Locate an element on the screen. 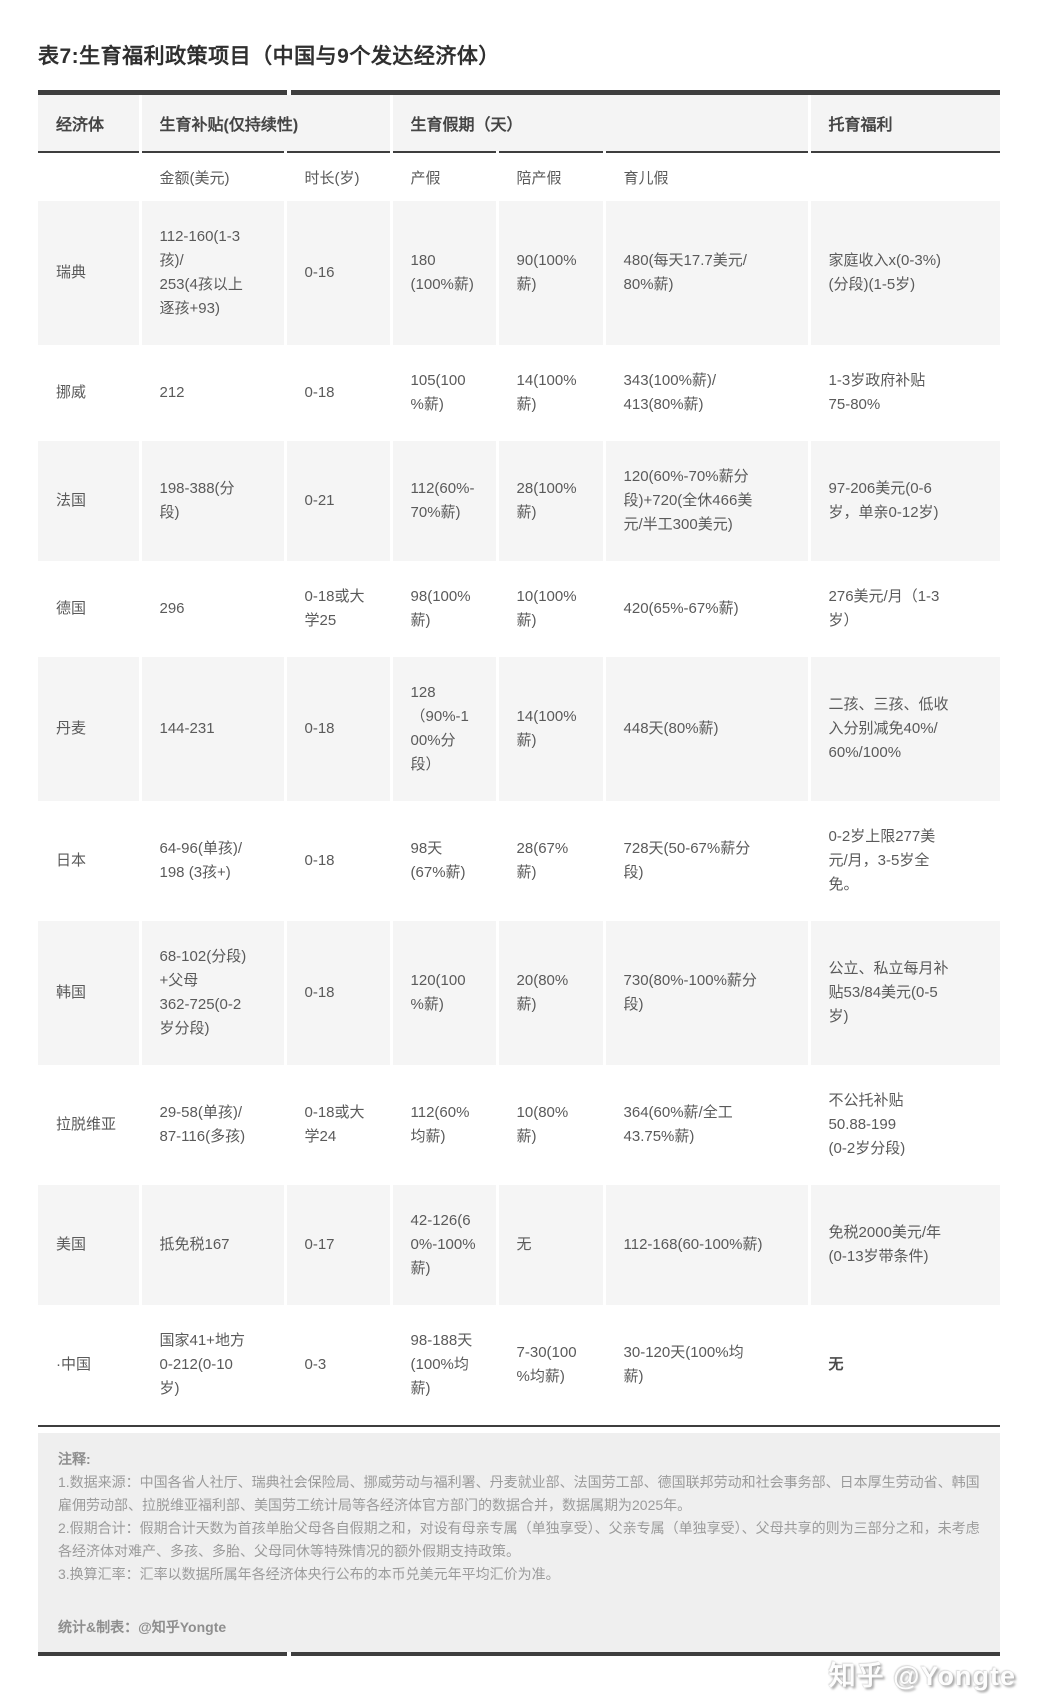  cell-parental: 728天(50-67%薪分 段) is located at coordinates (706, 861).